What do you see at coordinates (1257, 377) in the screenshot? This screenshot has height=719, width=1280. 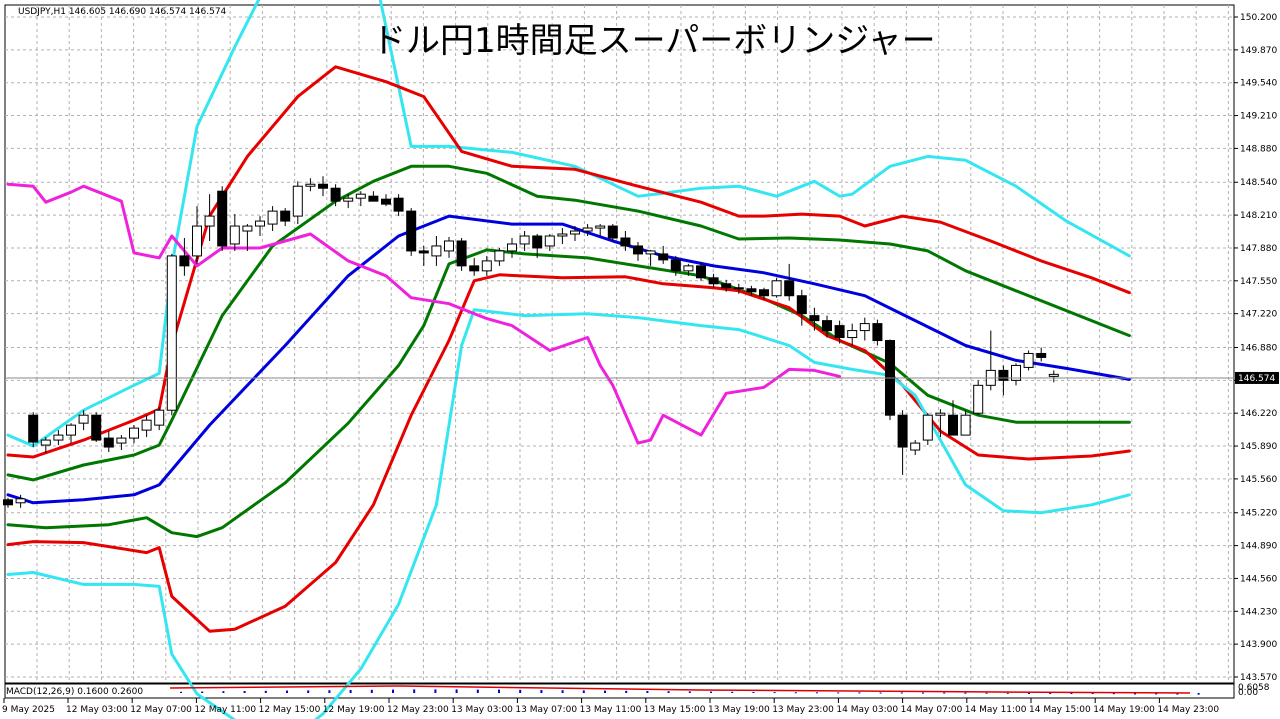 I see `current-price-tag` at bounding box center [1257, 377].